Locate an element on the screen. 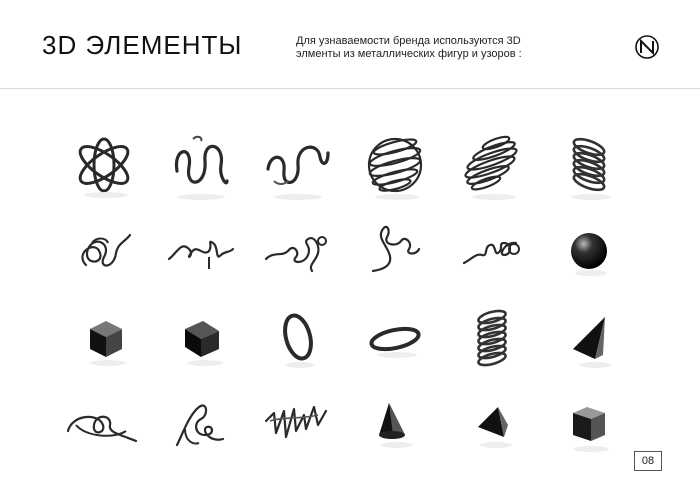 This screenshot has width=700, height=495. chrome-sphere-icon is located at coordinates (588, 254).